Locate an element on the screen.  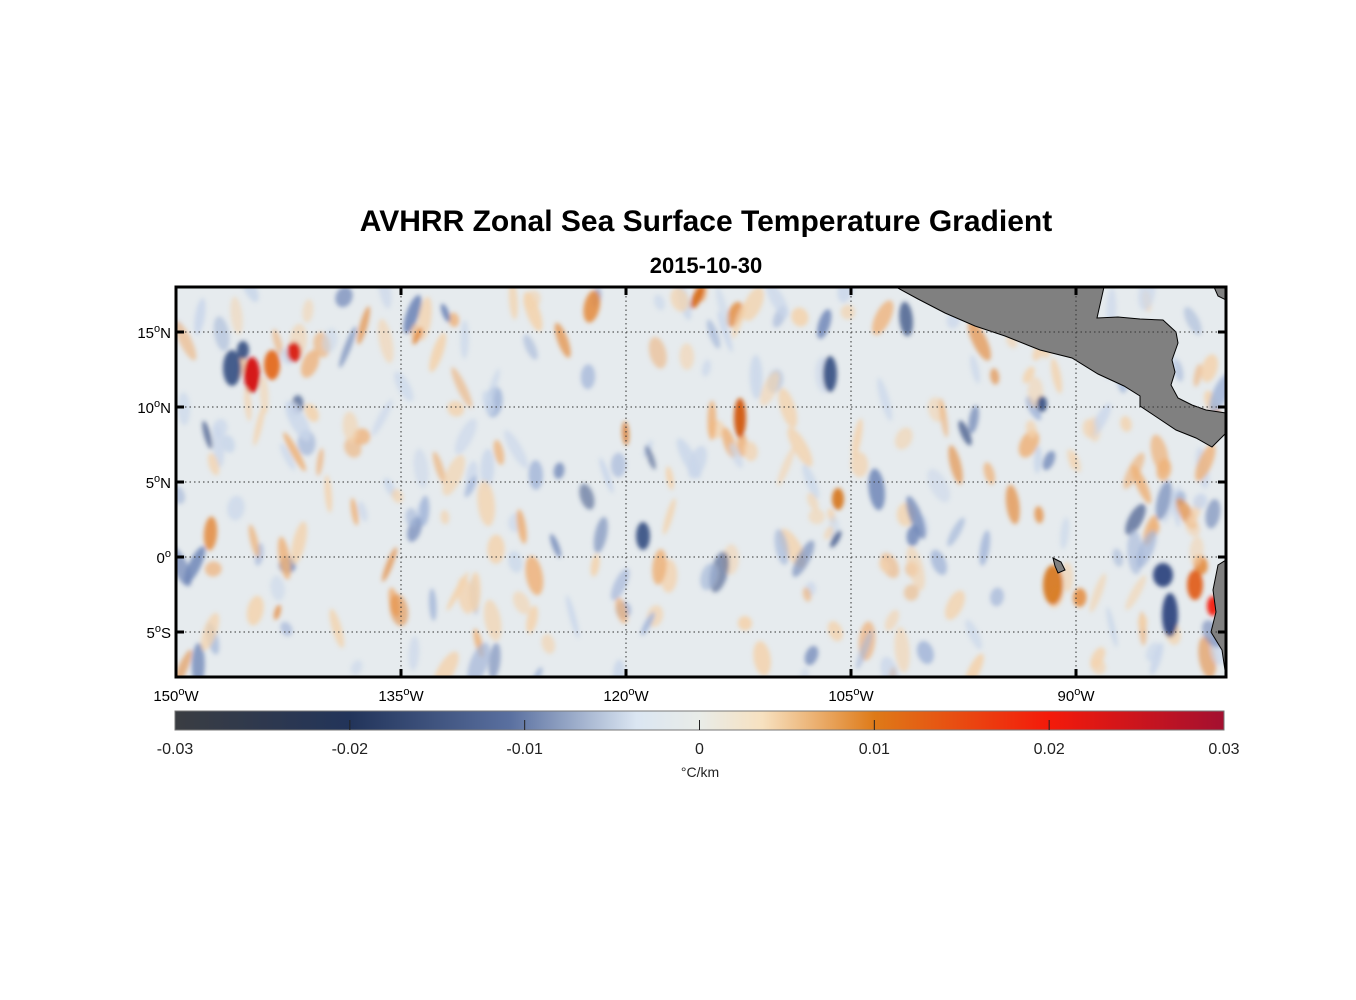
colorbar-tick-label: 0.01 is located at coordinates (874, 749).